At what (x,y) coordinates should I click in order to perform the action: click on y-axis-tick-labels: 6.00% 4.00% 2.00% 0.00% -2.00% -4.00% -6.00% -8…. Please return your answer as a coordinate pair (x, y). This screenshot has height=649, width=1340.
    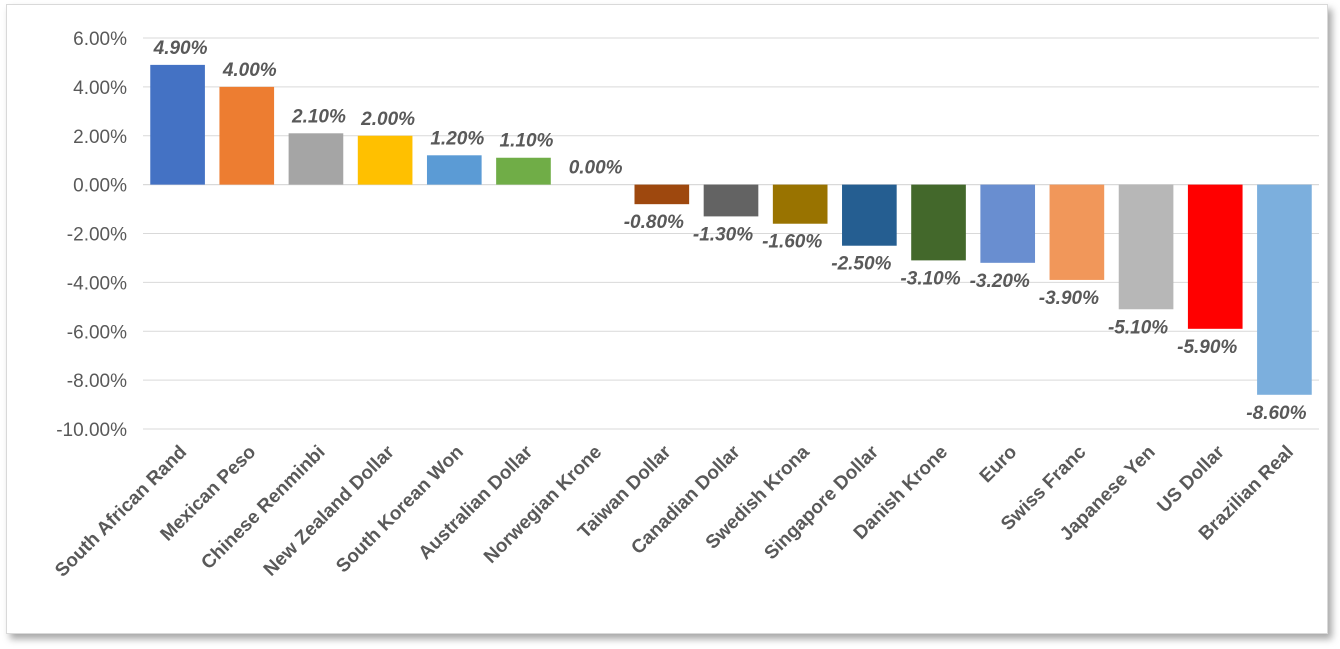
    Looking at the image, I should click on (91, 235).